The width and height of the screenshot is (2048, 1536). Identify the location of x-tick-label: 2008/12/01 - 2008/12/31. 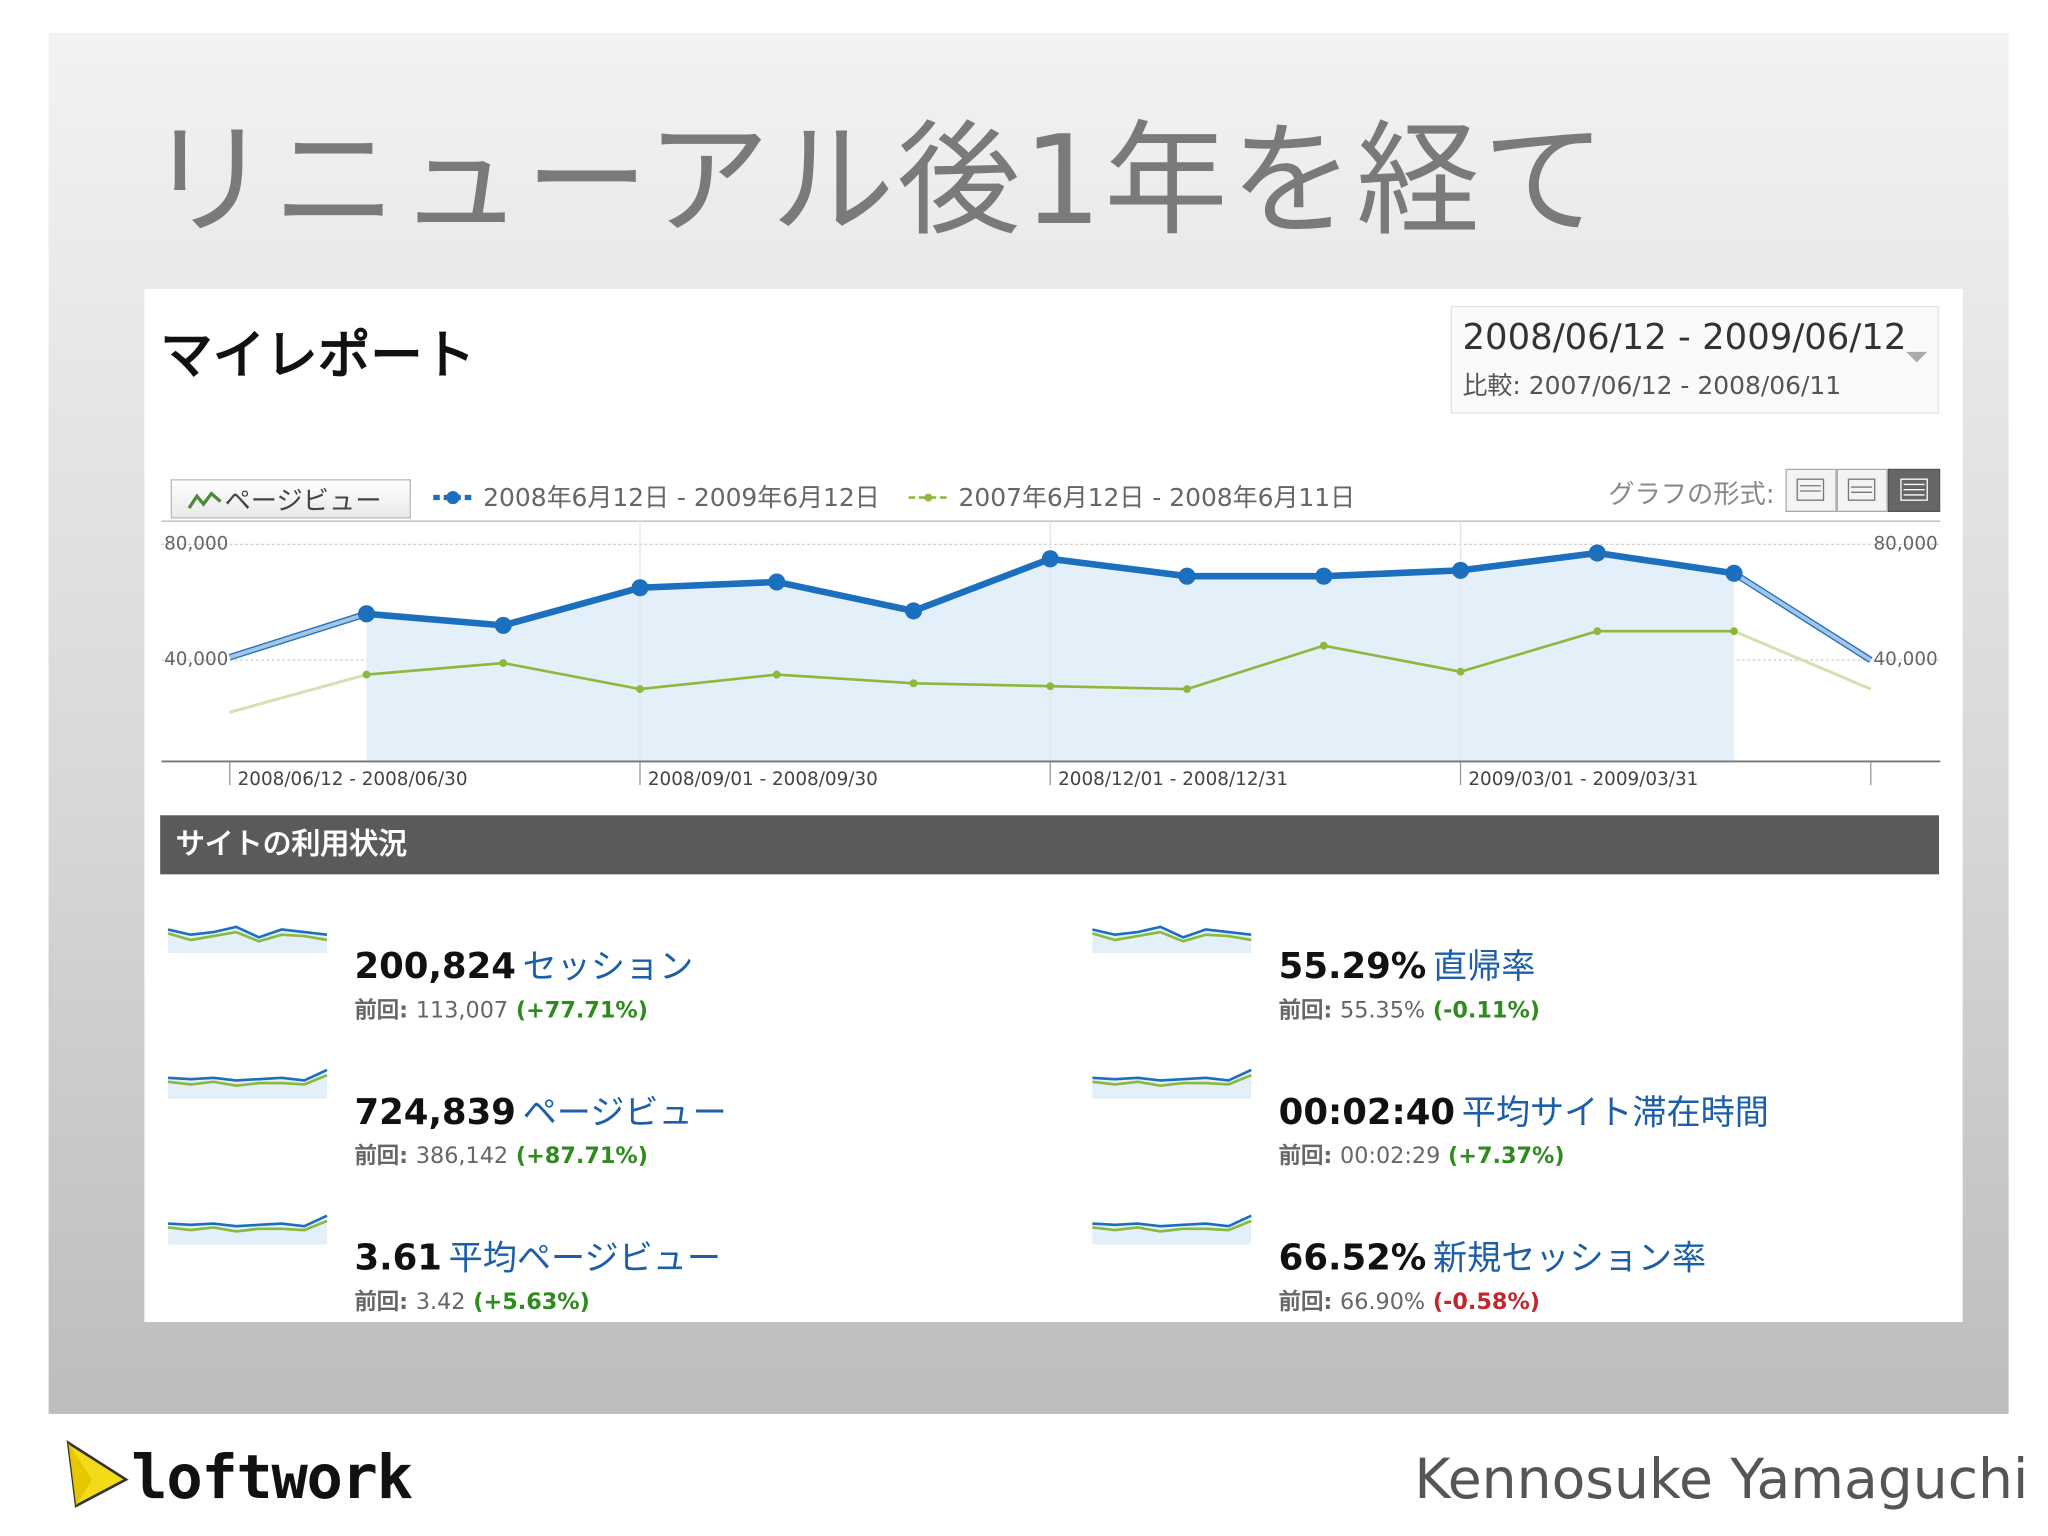
(1173, 779).